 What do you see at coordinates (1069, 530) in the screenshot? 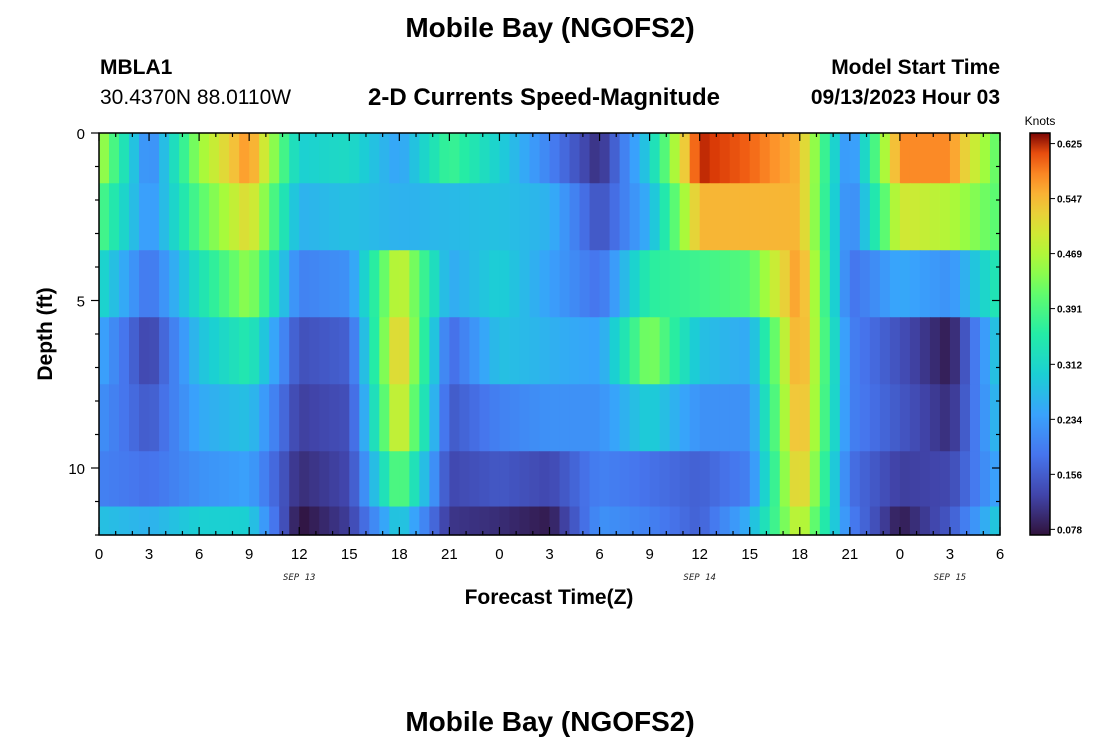
I see `colorbar-tick-label: 0.078` at bounding box center [1069, 530].